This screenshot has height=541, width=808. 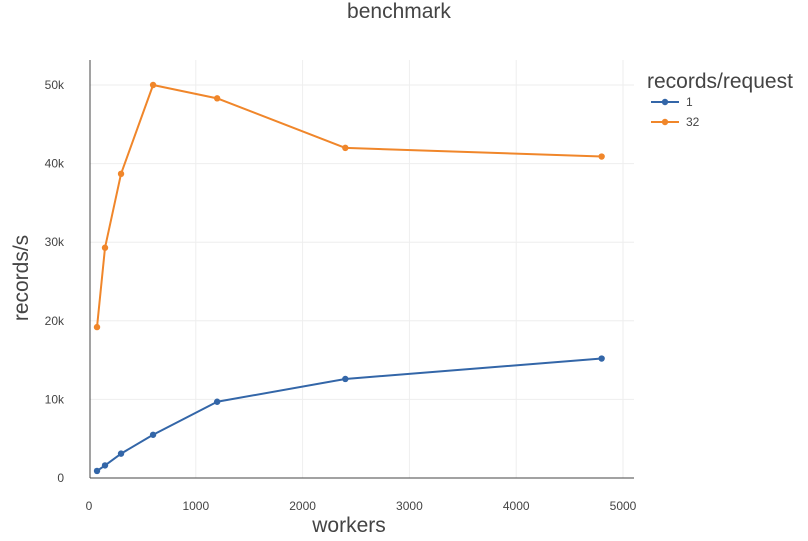 I want to click on y-tick-label: 10k, so click(x=55, y=399).